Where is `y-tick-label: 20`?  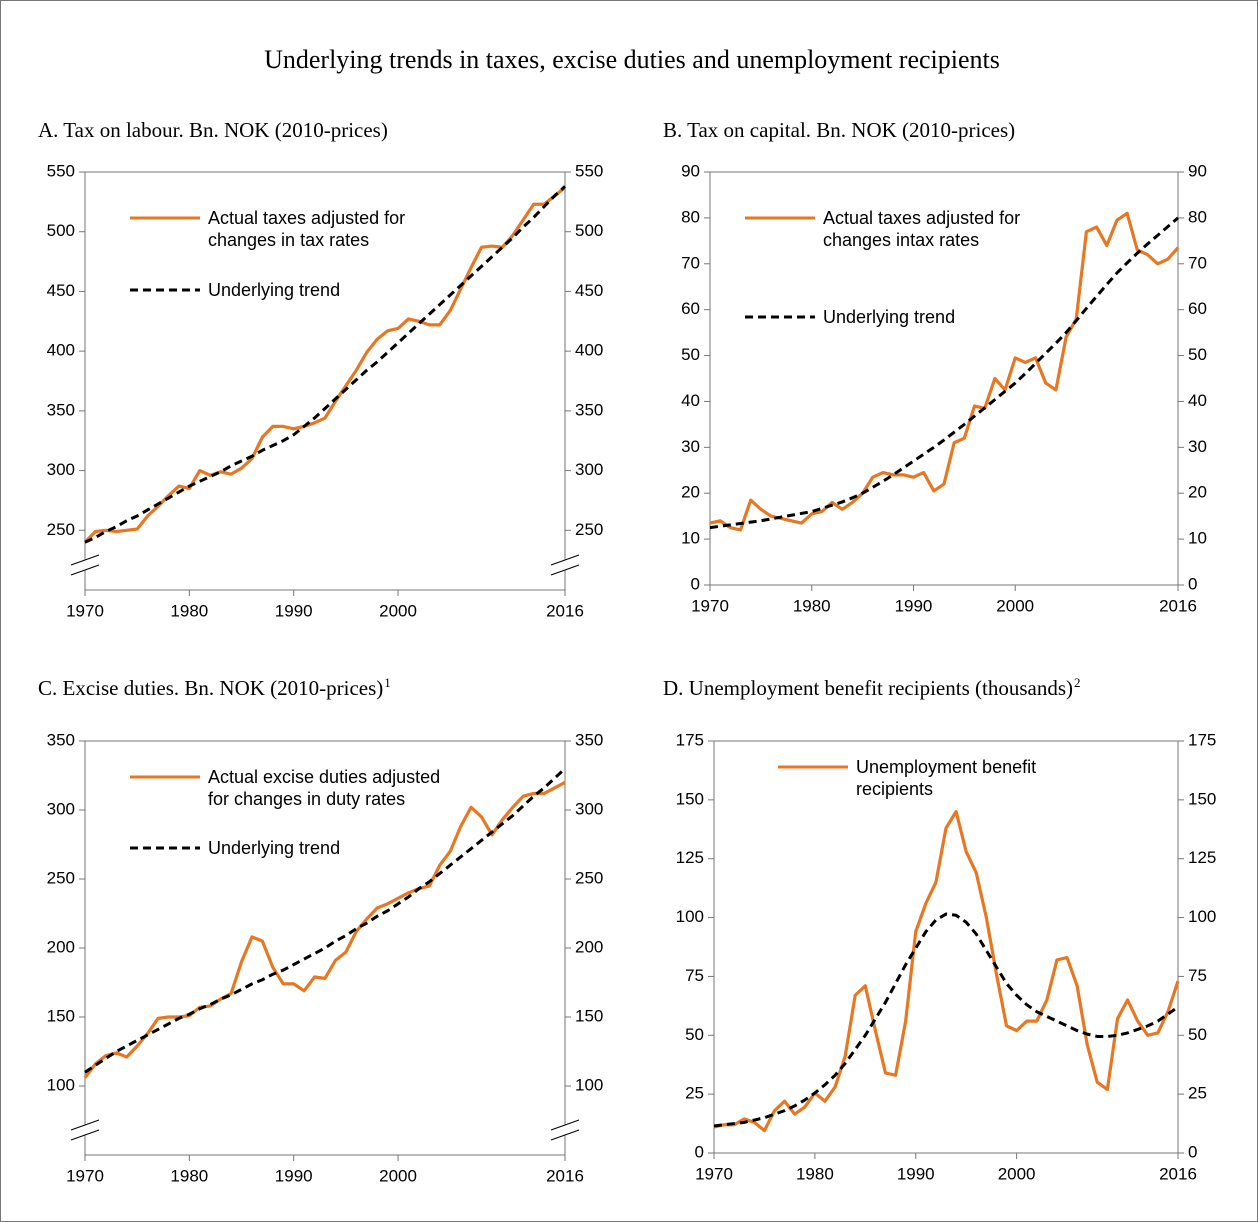
y-tick-label: 20 is located at coordinates (690, 492).